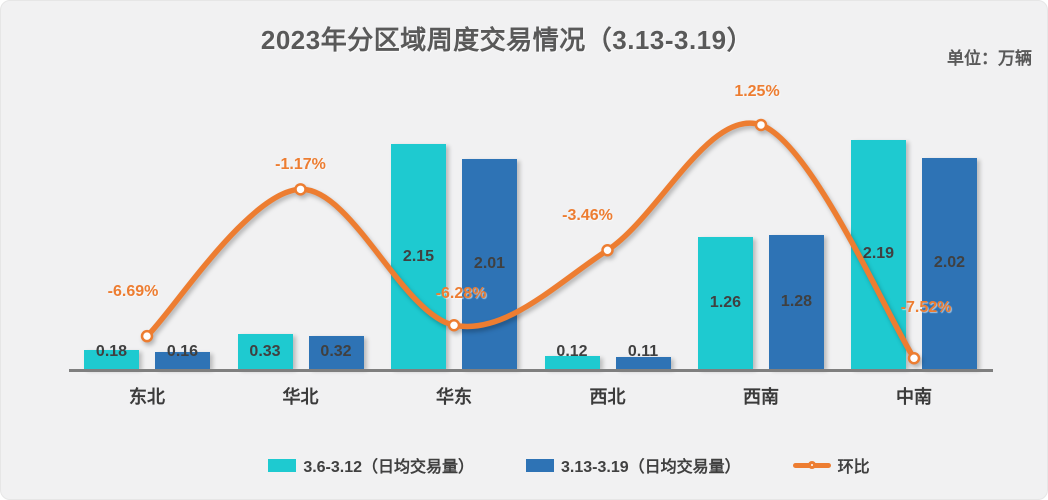 Image resolution: width=1048 pixels, height=500 pixels. I want to click on legend-swatch-week2, so click(540, 465).